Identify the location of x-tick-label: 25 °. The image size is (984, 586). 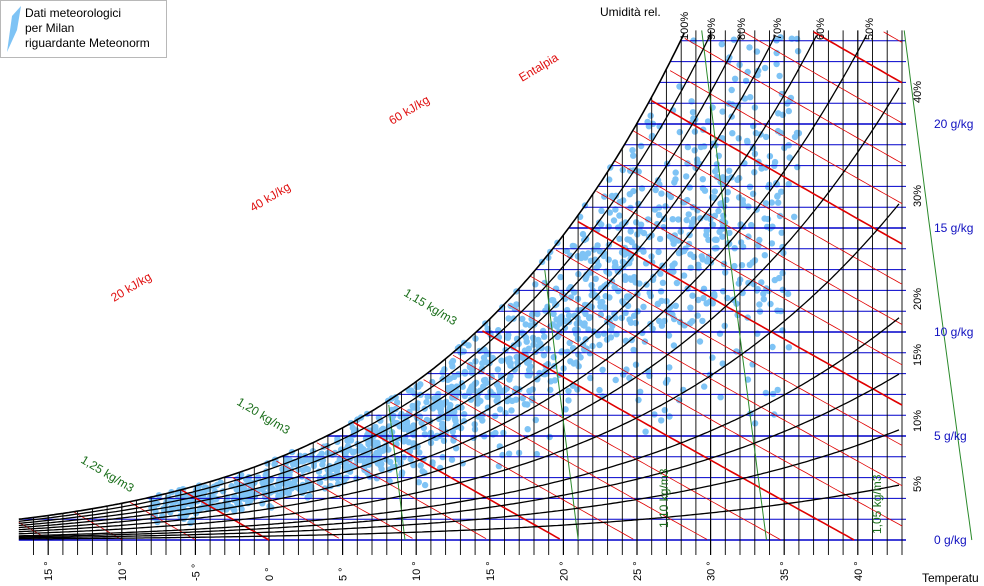
(638, 571).